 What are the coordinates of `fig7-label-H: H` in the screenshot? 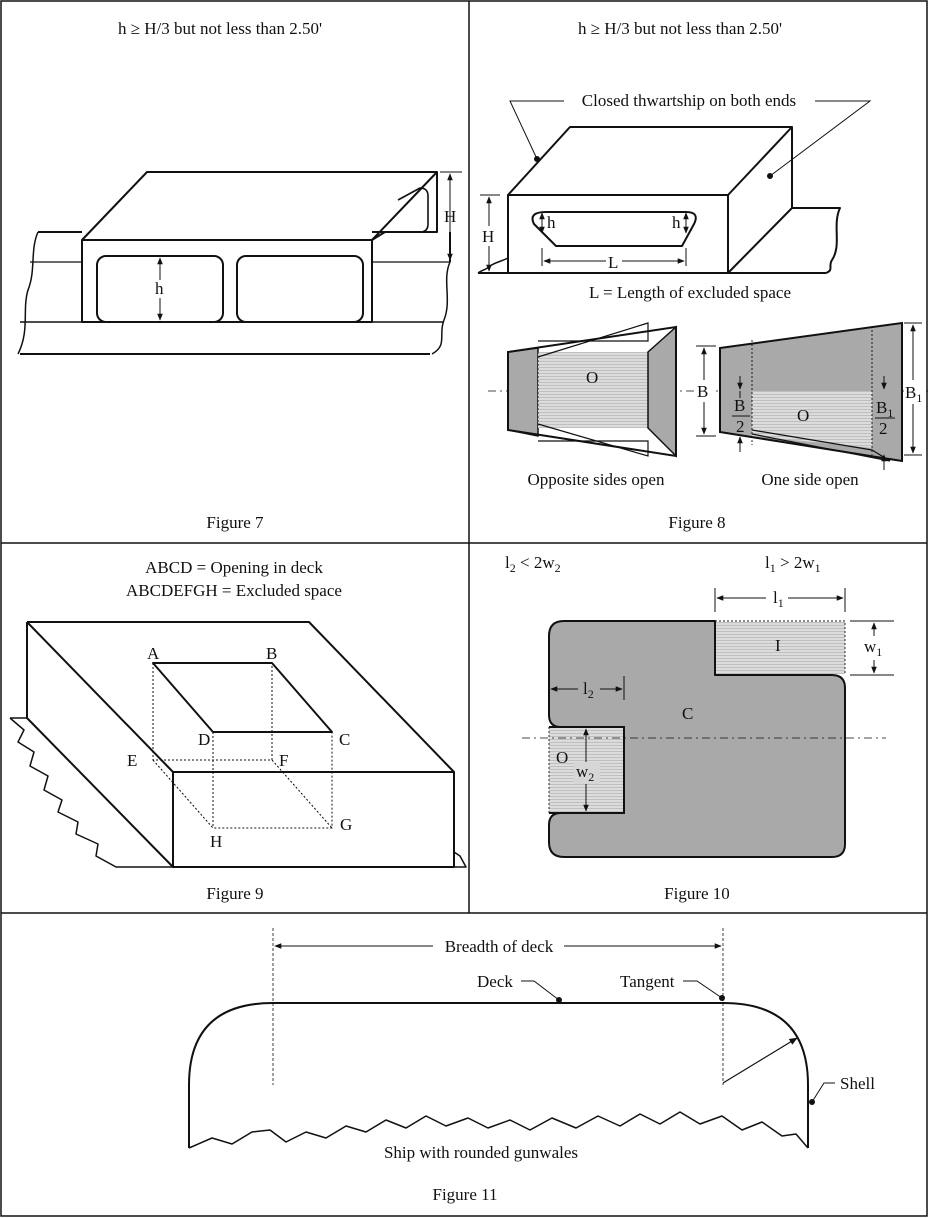 It's located at (450, 216).